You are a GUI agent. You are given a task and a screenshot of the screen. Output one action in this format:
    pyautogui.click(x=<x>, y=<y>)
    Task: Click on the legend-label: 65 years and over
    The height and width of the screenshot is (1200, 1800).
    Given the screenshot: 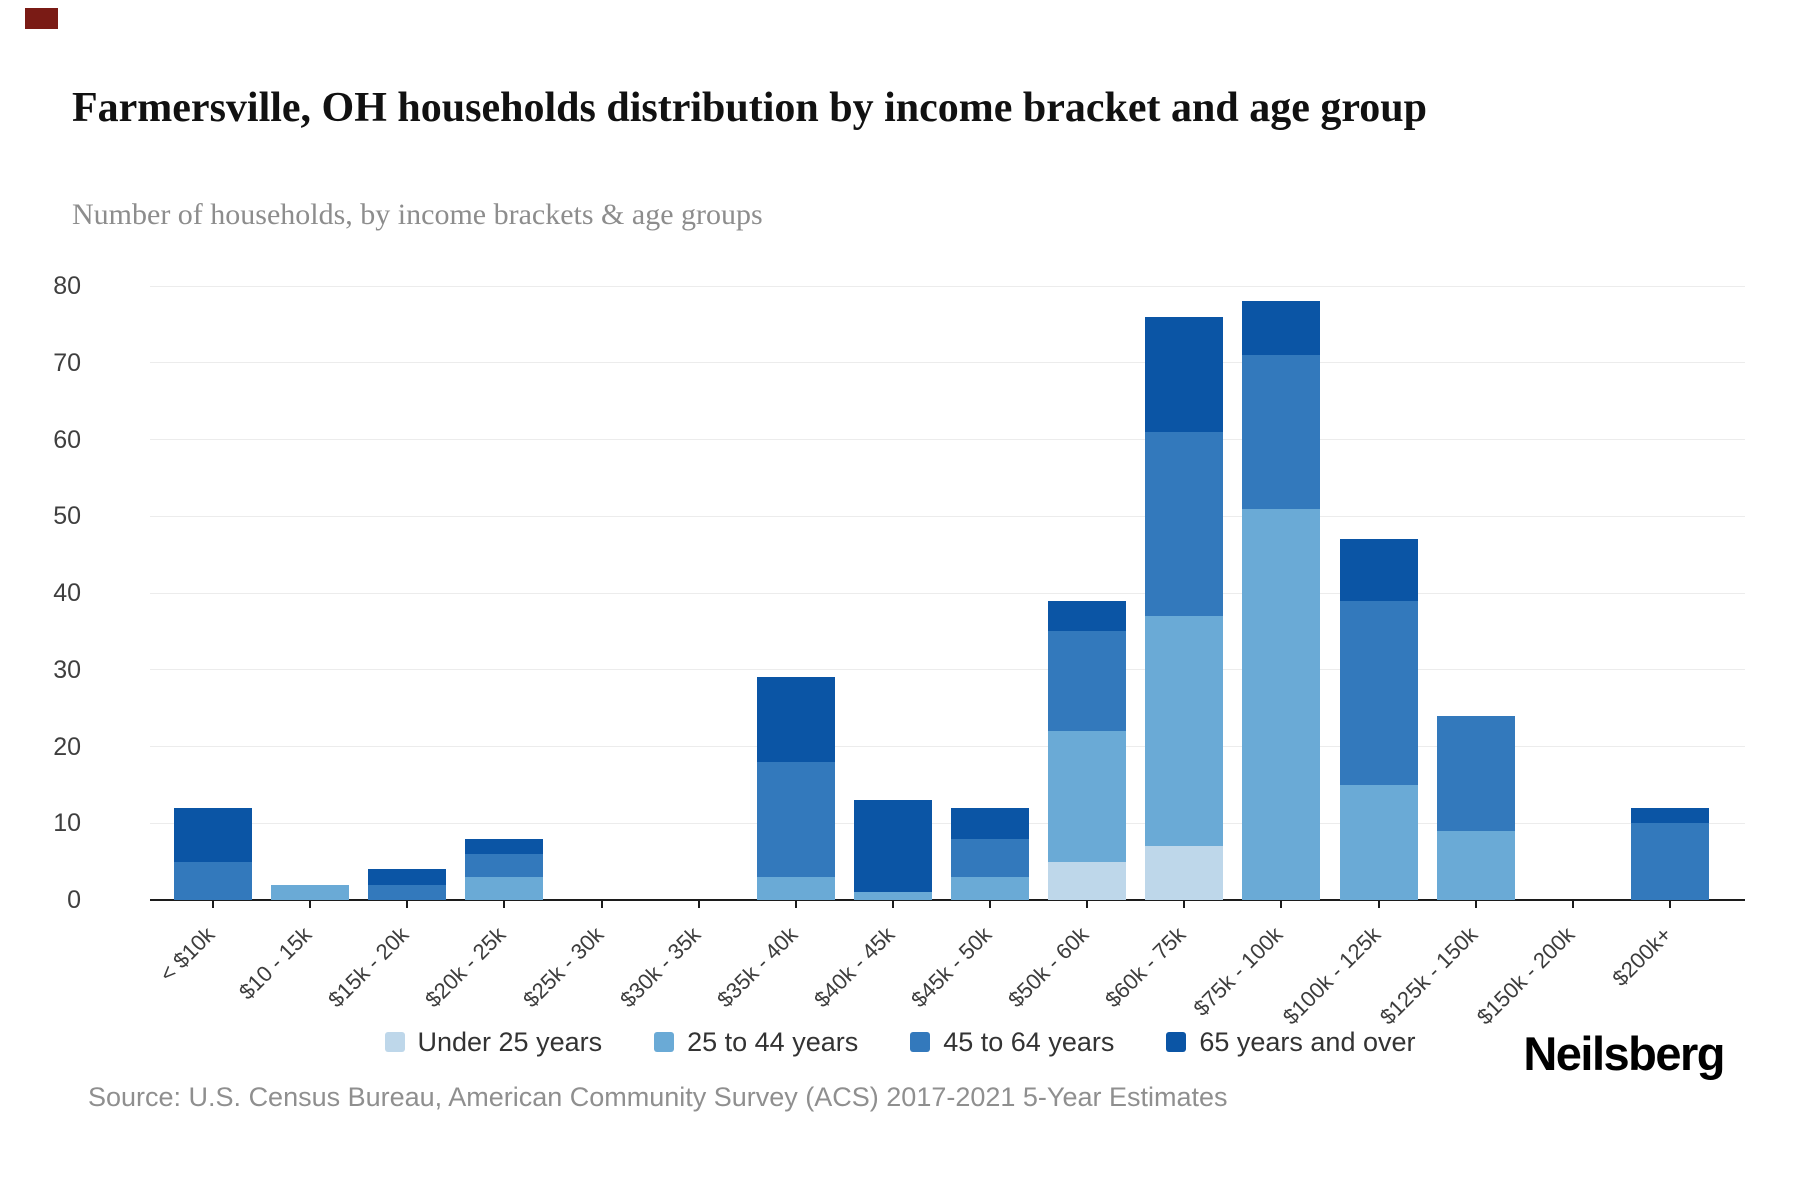 What is the action you would take?
    pyautogui.click(x=1307, y=1041)
    